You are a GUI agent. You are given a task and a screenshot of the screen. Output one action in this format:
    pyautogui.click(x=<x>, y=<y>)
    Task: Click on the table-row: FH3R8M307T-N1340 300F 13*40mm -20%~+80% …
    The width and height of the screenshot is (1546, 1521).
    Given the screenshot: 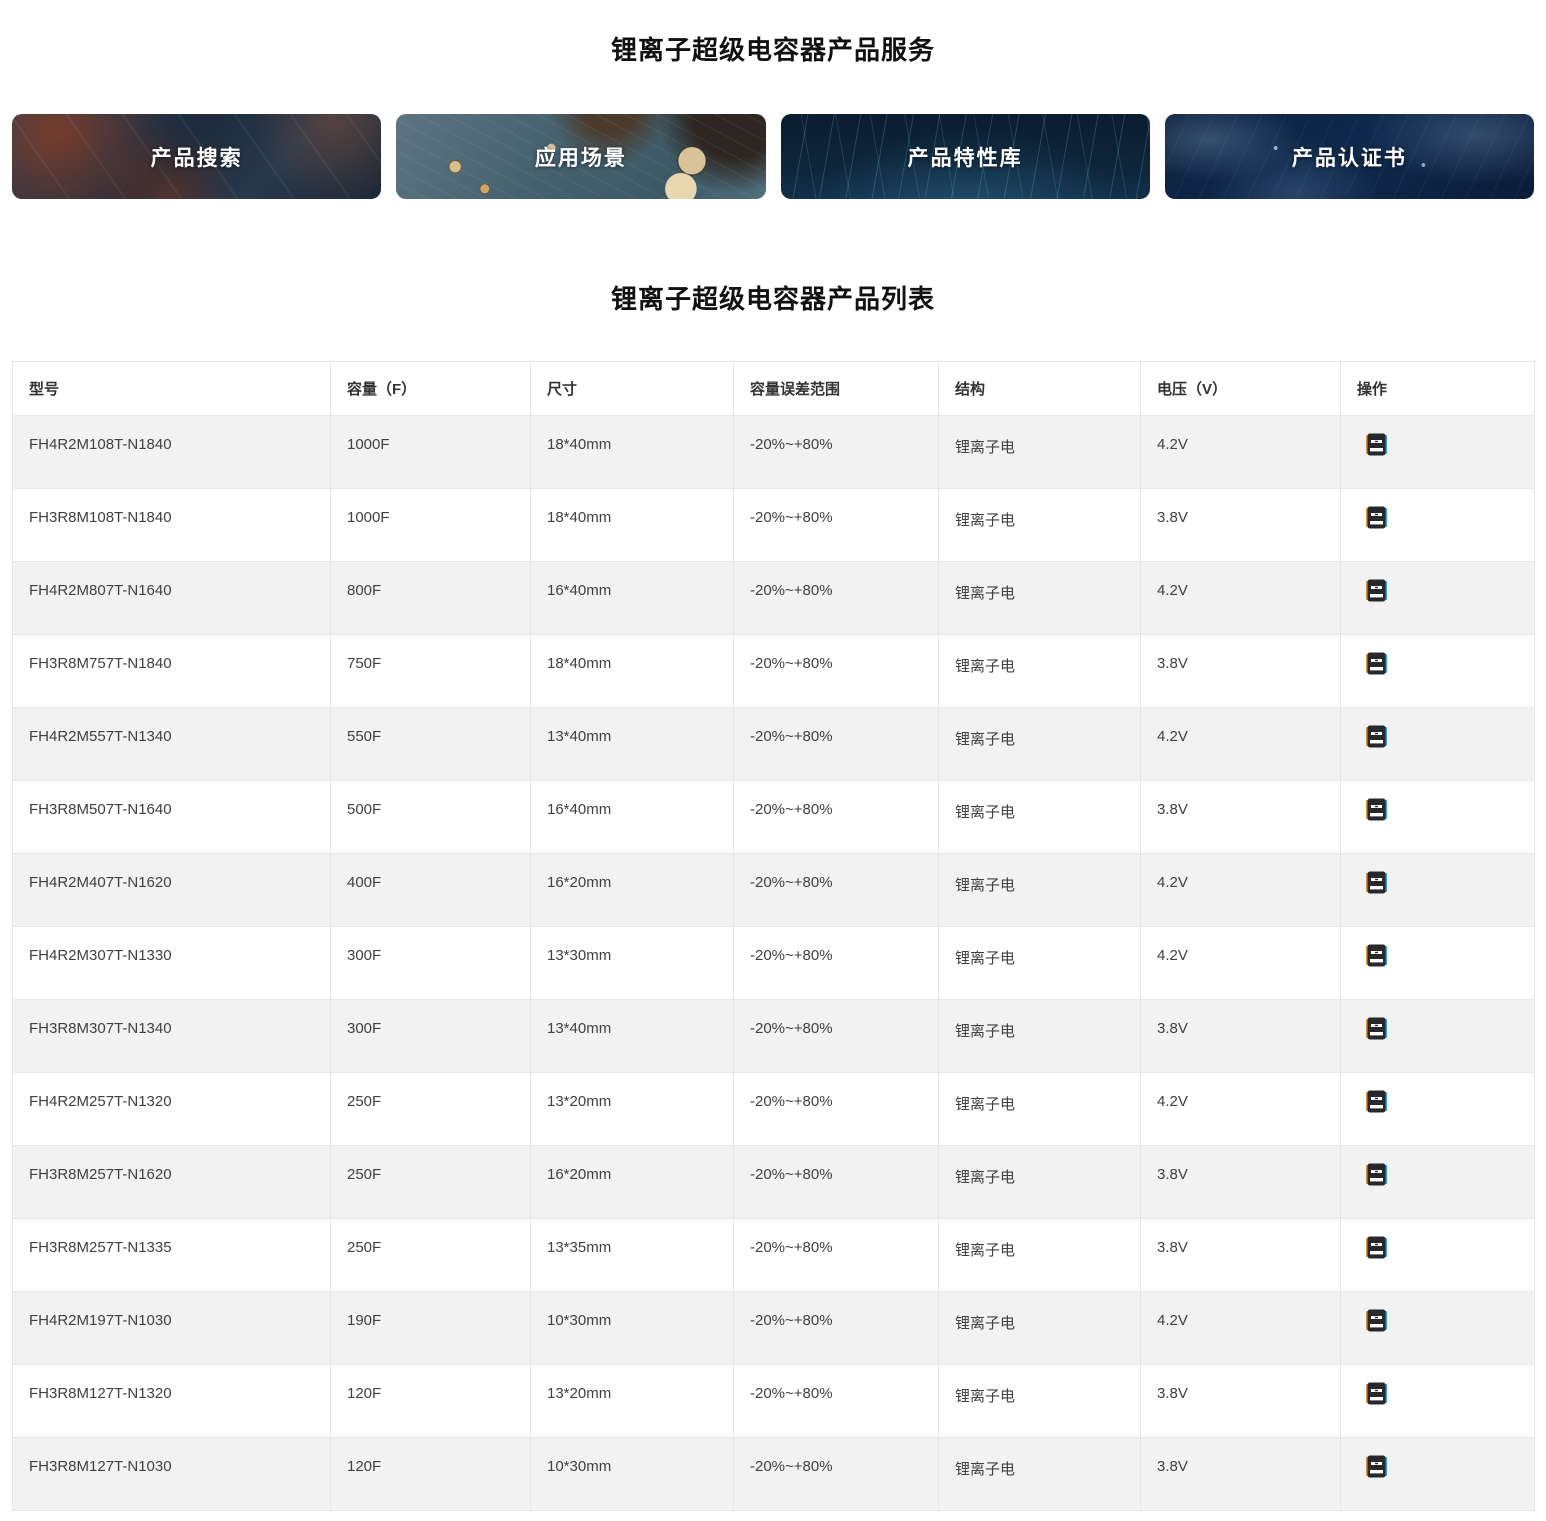 What is the action you would take?
    pyautogui.click(x=773, y=1036)
    